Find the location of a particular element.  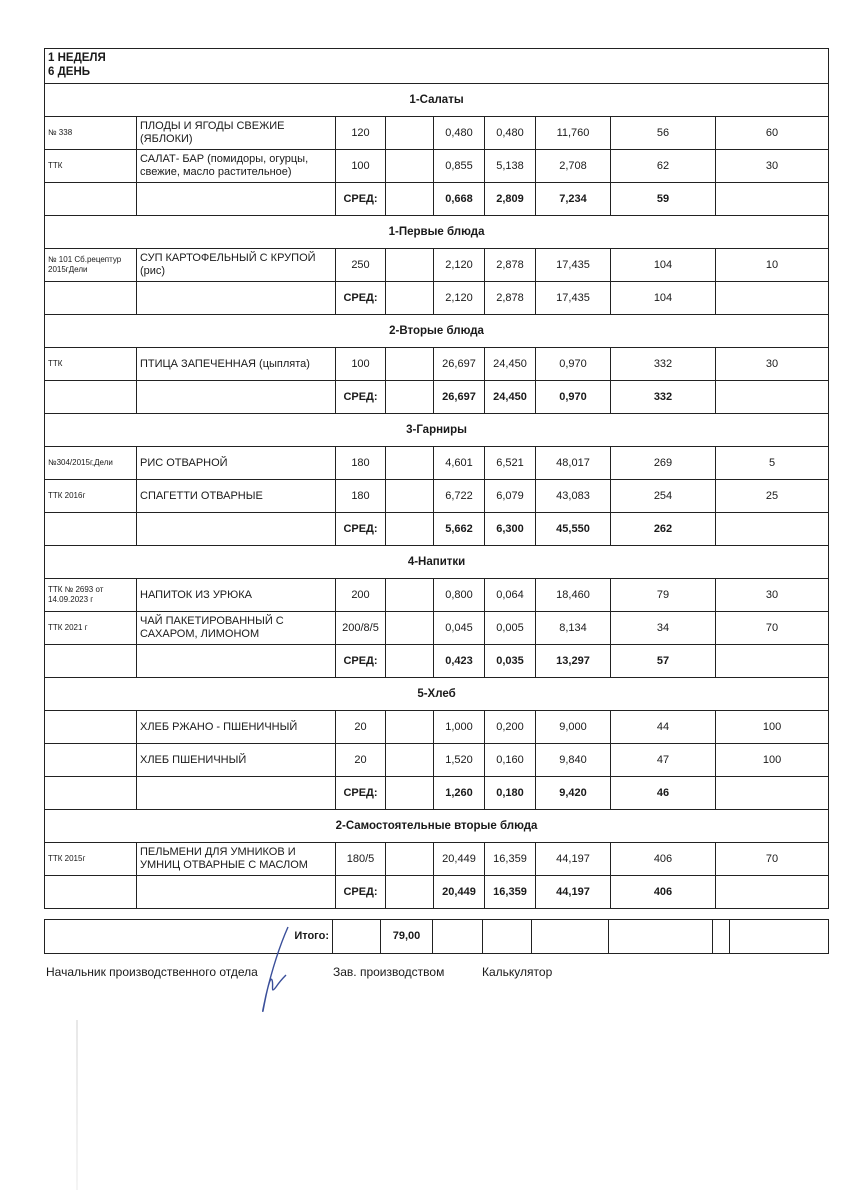

recipe-code: ТТК 2016г is located at coordinates (90, 496).